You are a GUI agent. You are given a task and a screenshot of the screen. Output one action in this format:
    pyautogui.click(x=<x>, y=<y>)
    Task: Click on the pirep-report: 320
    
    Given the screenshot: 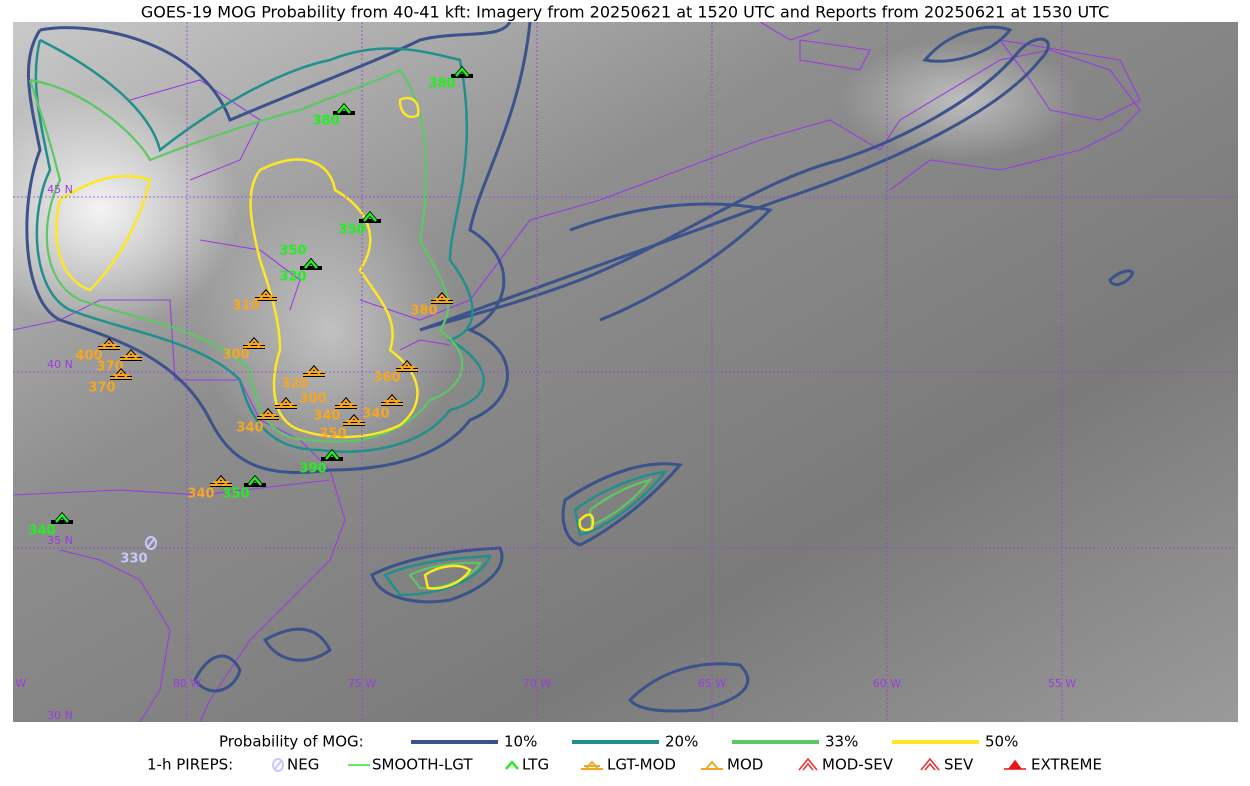 What is the action you would take?
    pyautogui.click(x=300, y=271)
    